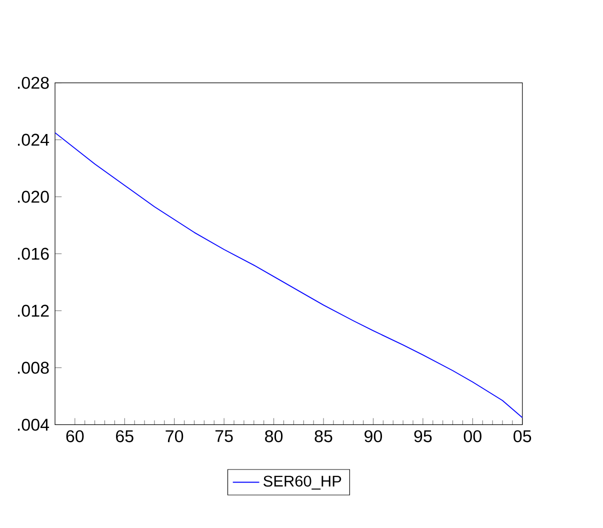 This screenshot has width=603, height=528. Describe the element at coordinates (523, 436) in the screenshot. I see `x-tick-label: 05` at that location.